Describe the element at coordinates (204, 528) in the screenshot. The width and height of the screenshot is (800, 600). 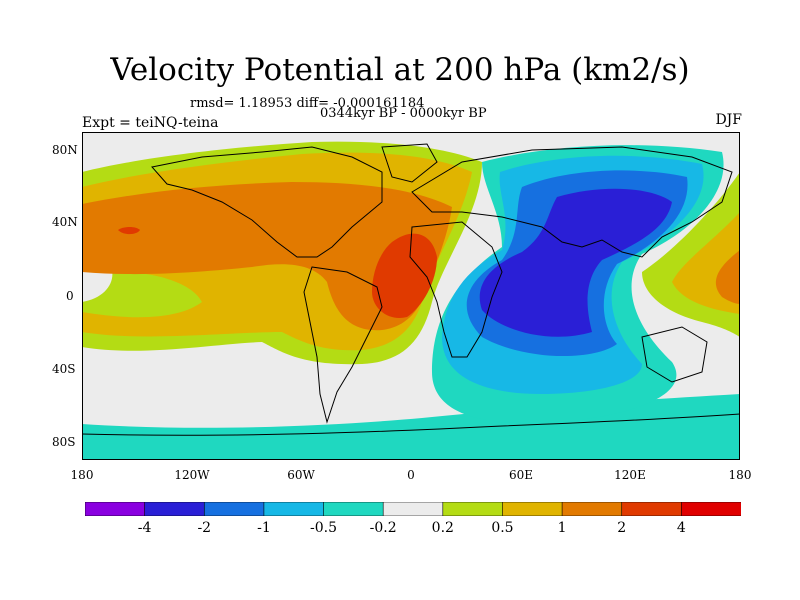
I see `colorbar-label: -2` at that location.